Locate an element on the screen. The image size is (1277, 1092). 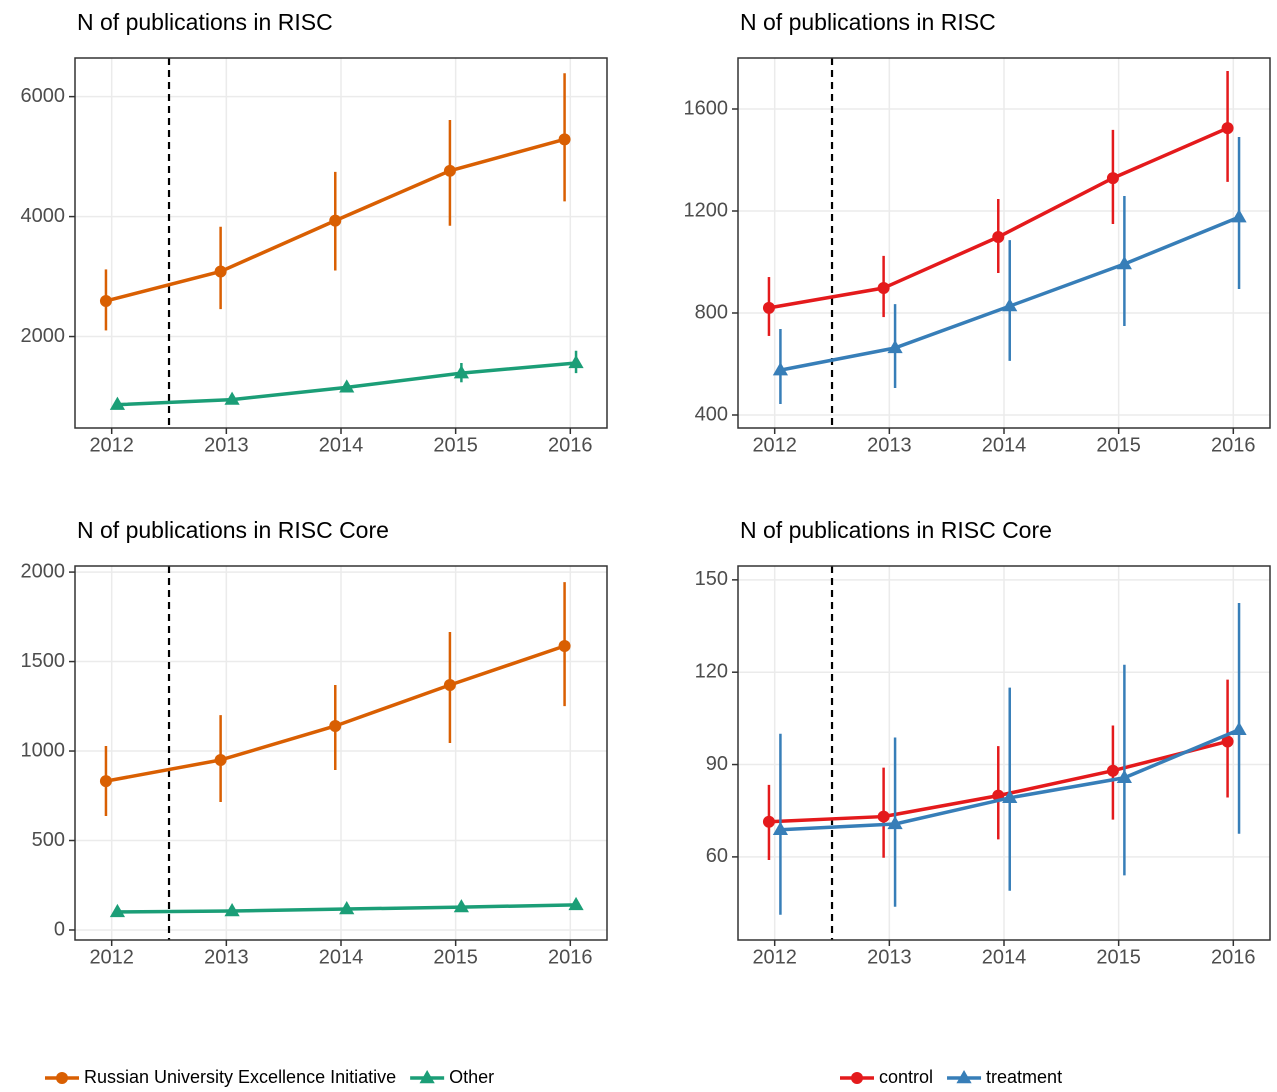
y-tick-label: 90 is located at coordinates (717, 764).